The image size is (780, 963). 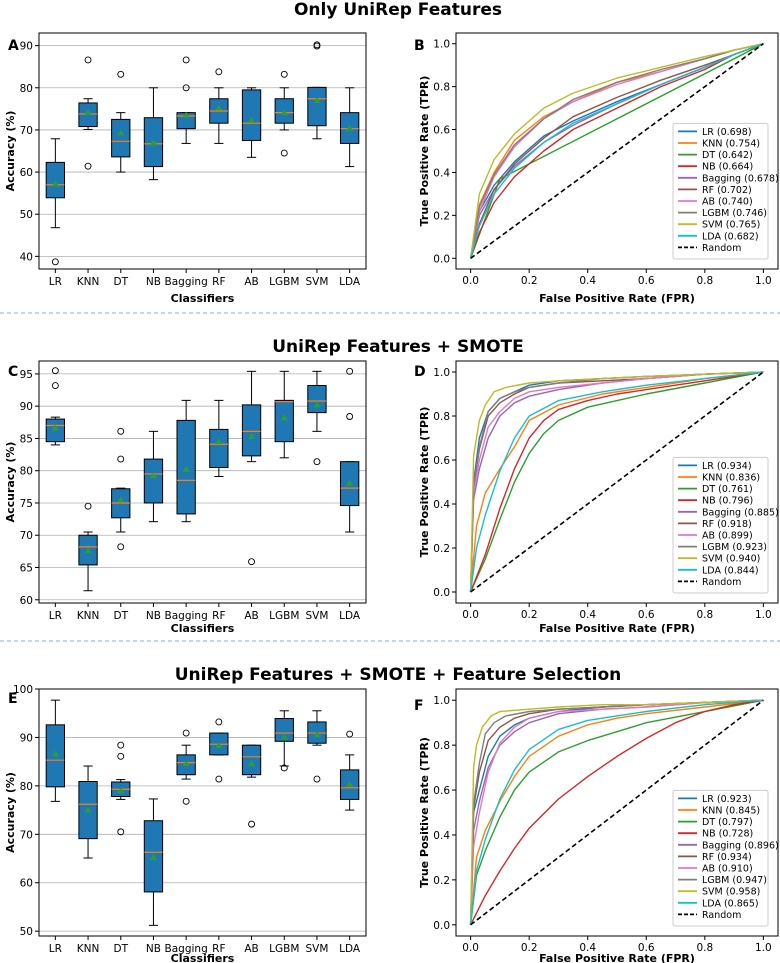 I want to click on outlier-svm, so click(x=317, y=779).